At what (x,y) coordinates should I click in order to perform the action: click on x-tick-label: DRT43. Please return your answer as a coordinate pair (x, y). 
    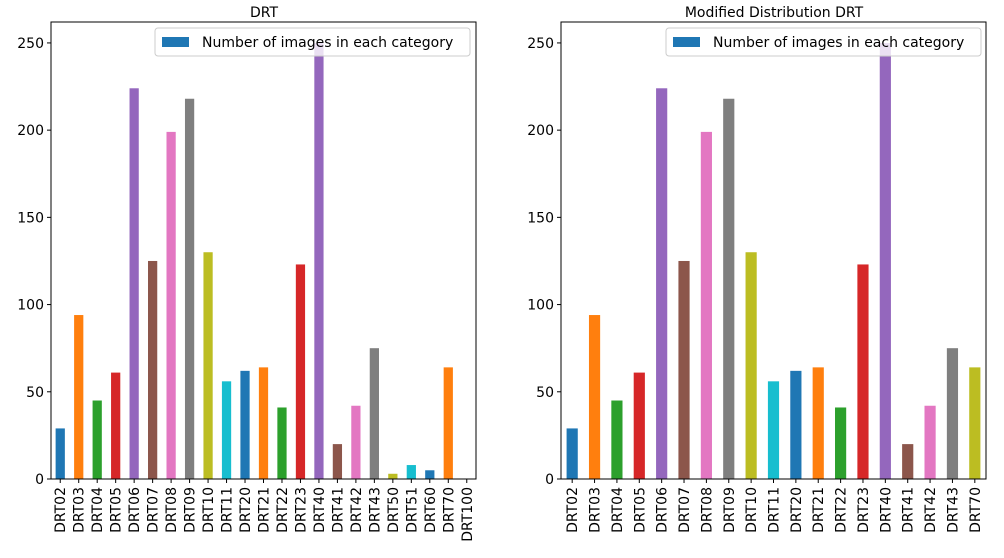
    Looking at the image, I should click on (953, 510).